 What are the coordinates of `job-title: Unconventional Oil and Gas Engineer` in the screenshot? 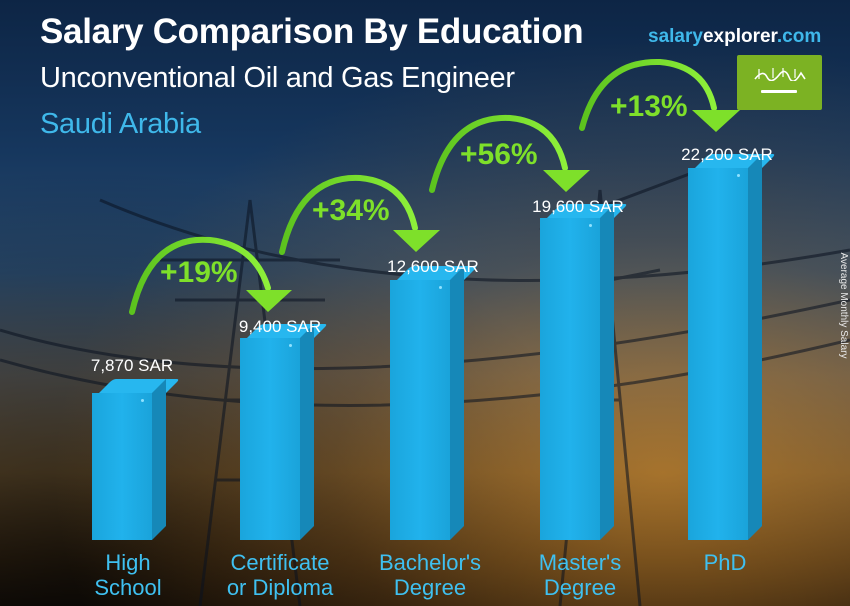 It's located at (277, 78).